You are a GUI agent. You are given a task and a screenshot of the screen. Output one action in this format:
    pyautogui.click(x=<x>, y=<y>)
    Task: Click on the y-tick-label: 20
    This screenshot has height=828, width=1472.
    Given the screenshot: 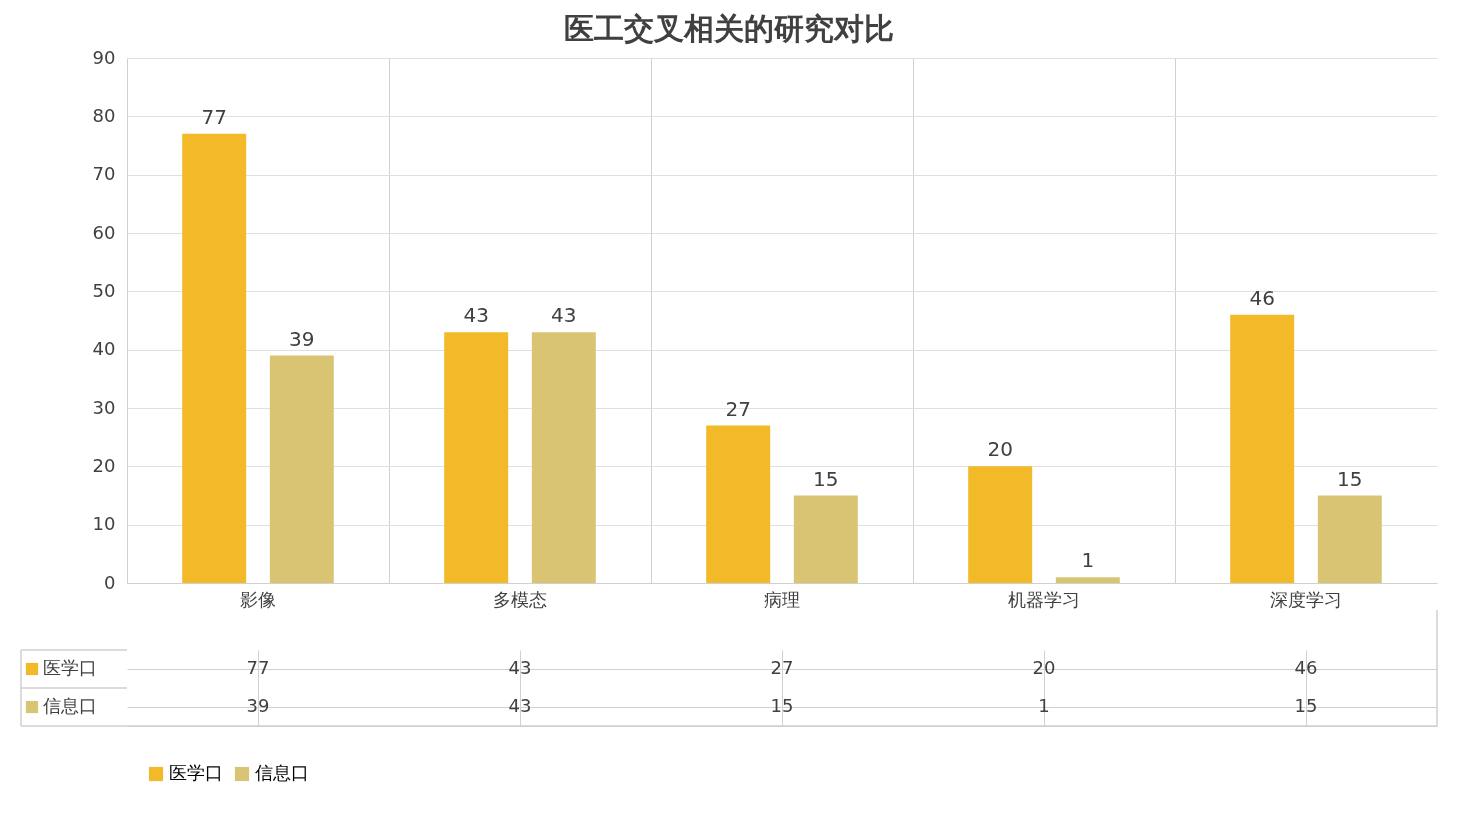 What is the action you would take?
    pyautogui.click(x=104, y=465)
    